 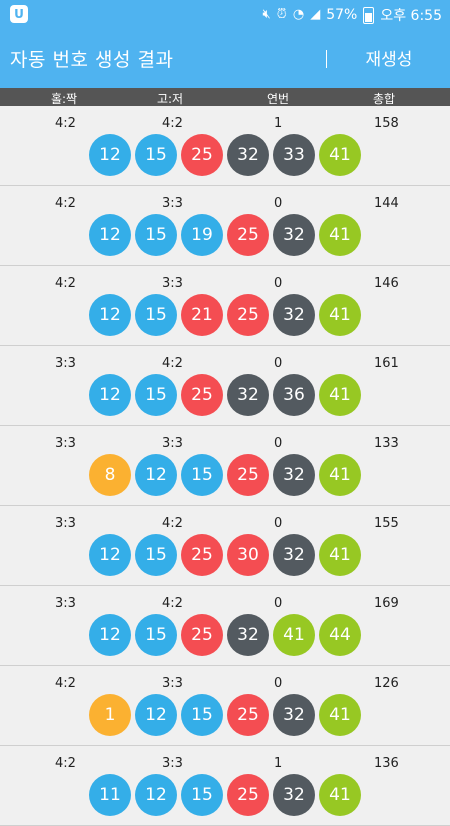 I want to click on page-title: 자동 번호 생성 결과, so click(x=92, y=60).